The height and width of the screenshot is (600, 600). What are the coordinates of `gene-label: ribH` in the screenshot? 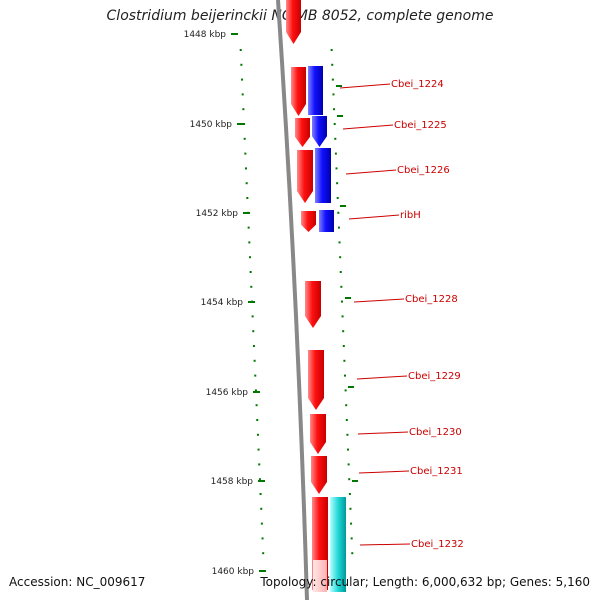 It's located at (410, 215).